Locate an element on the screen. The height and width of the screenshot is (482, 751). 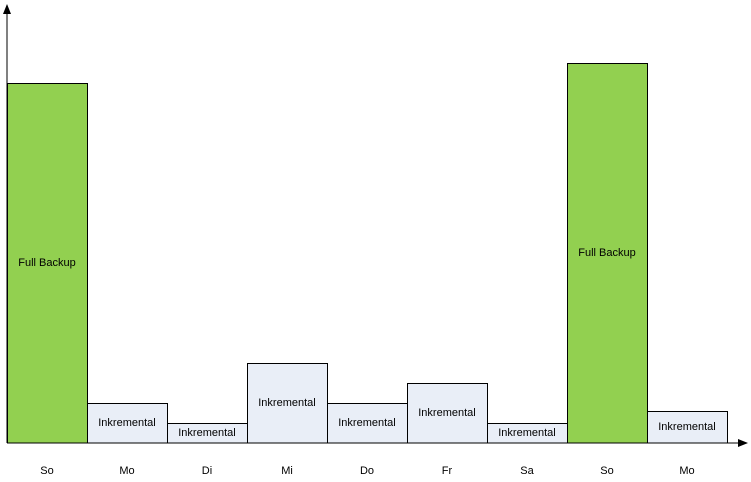
x-tick-label: Do is located at coordinates (367, 471).